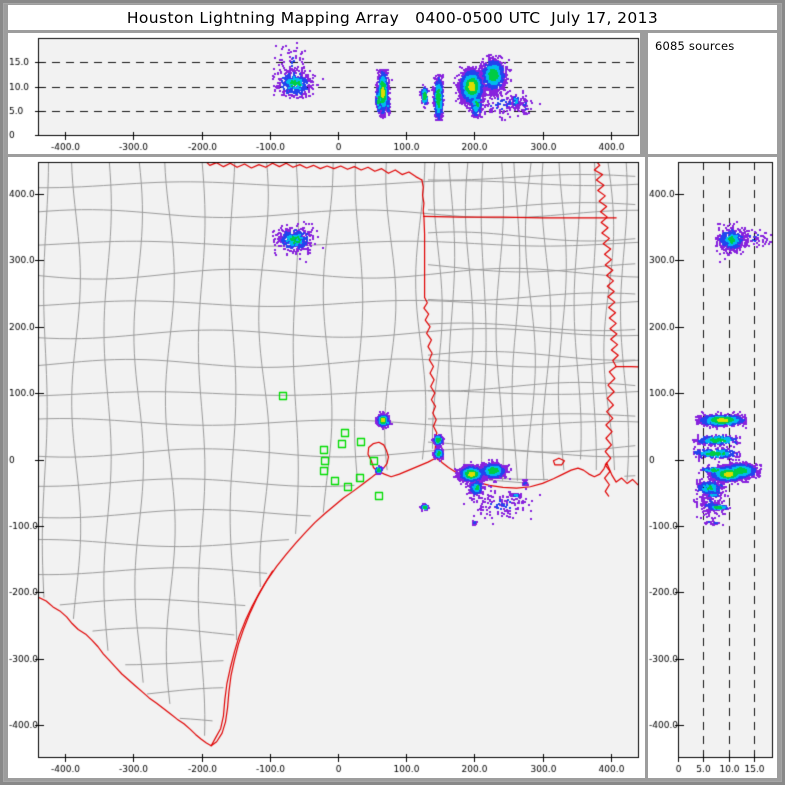 This screenshot has height=785, width=785. I want to click on ns-altitude-panel, so click(712, 467).